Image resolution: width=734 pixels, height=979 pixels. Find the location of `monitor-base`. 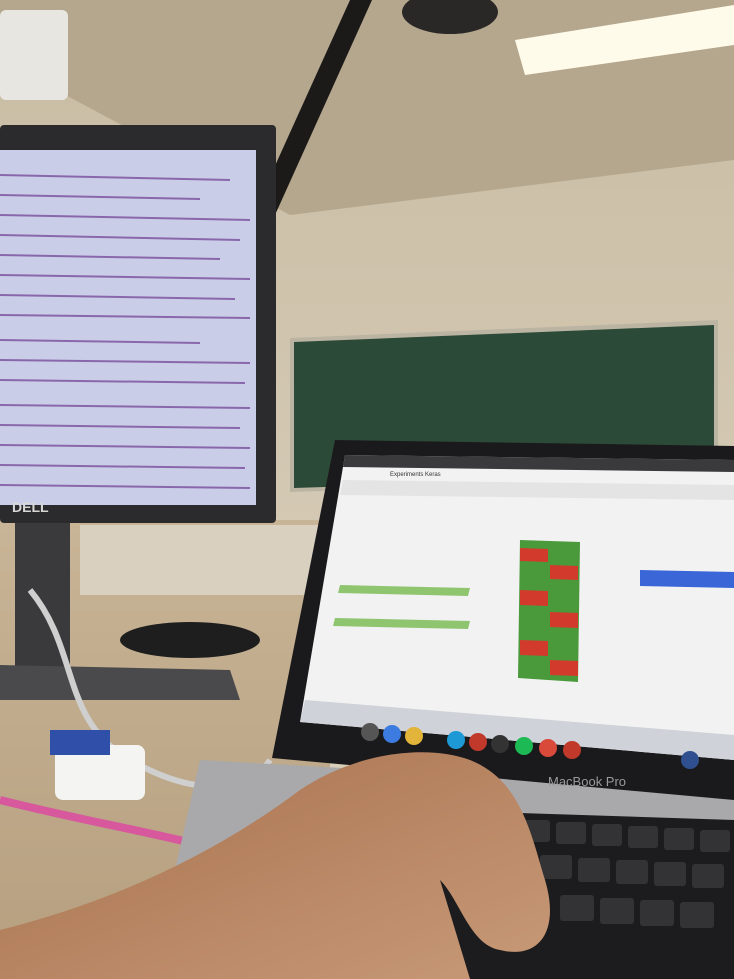

monitor-base is located at coordinates (120, 682).